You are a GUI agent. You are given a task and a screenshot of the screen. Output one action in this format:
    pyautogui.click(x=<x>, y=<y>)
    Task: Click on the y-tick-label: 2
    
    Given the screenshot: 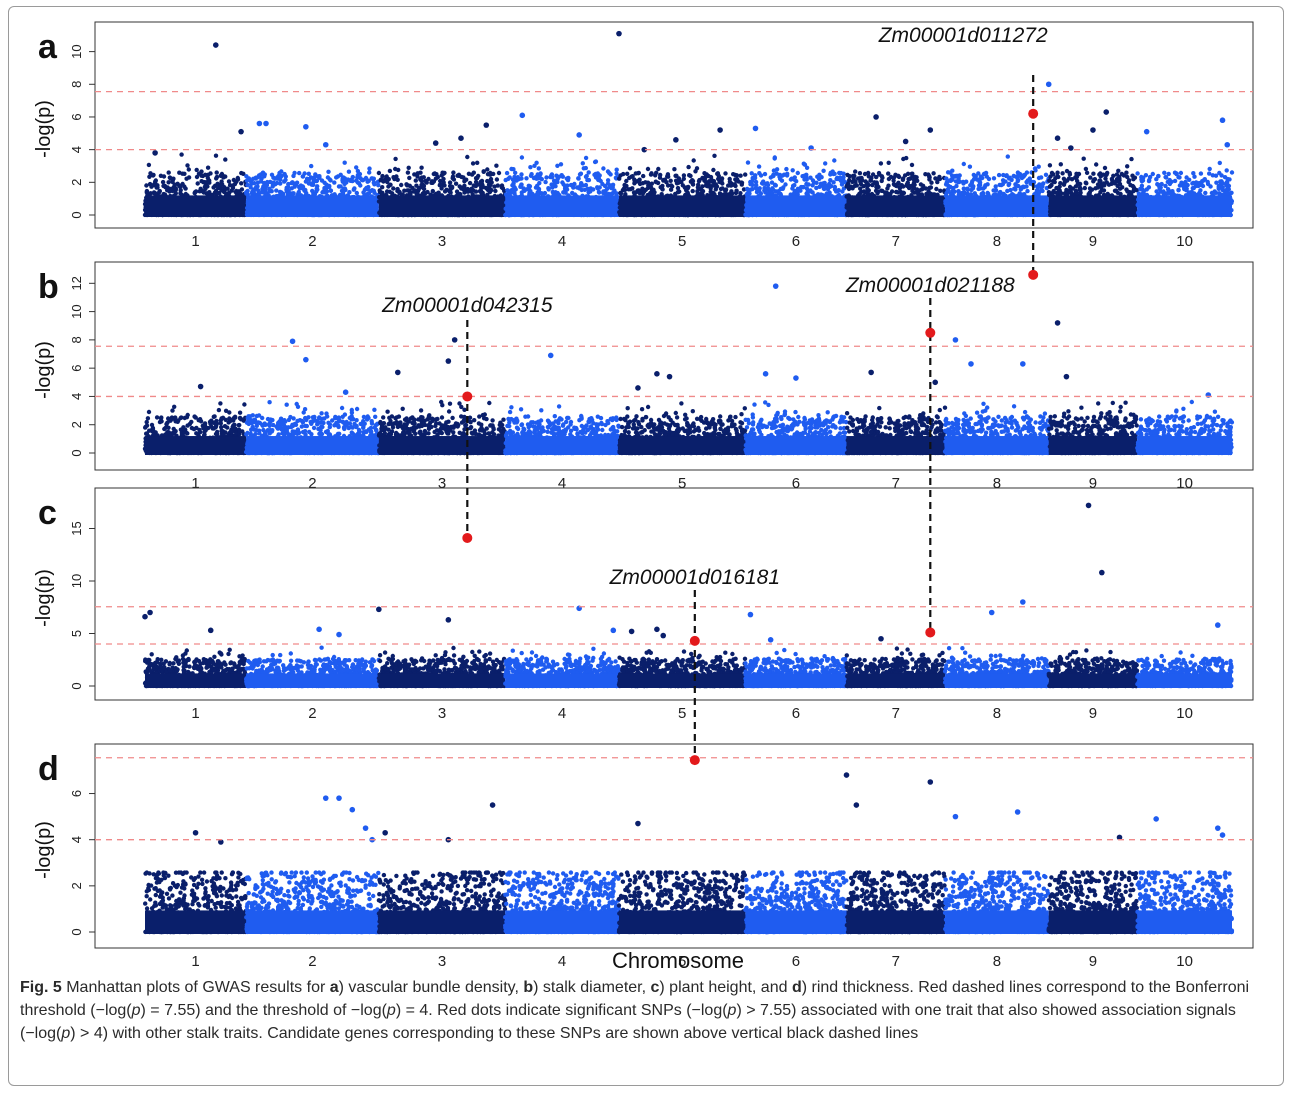 What is the action you would take?
    pyautogui.click(x=76, y=182)
    